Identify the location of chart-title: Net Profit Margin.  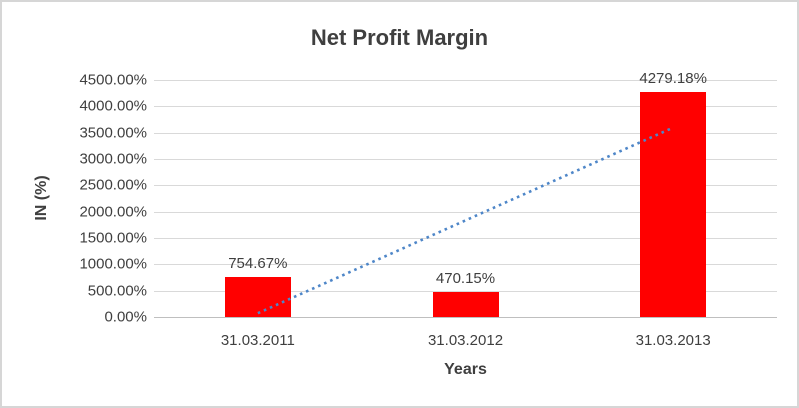
(399, 37).